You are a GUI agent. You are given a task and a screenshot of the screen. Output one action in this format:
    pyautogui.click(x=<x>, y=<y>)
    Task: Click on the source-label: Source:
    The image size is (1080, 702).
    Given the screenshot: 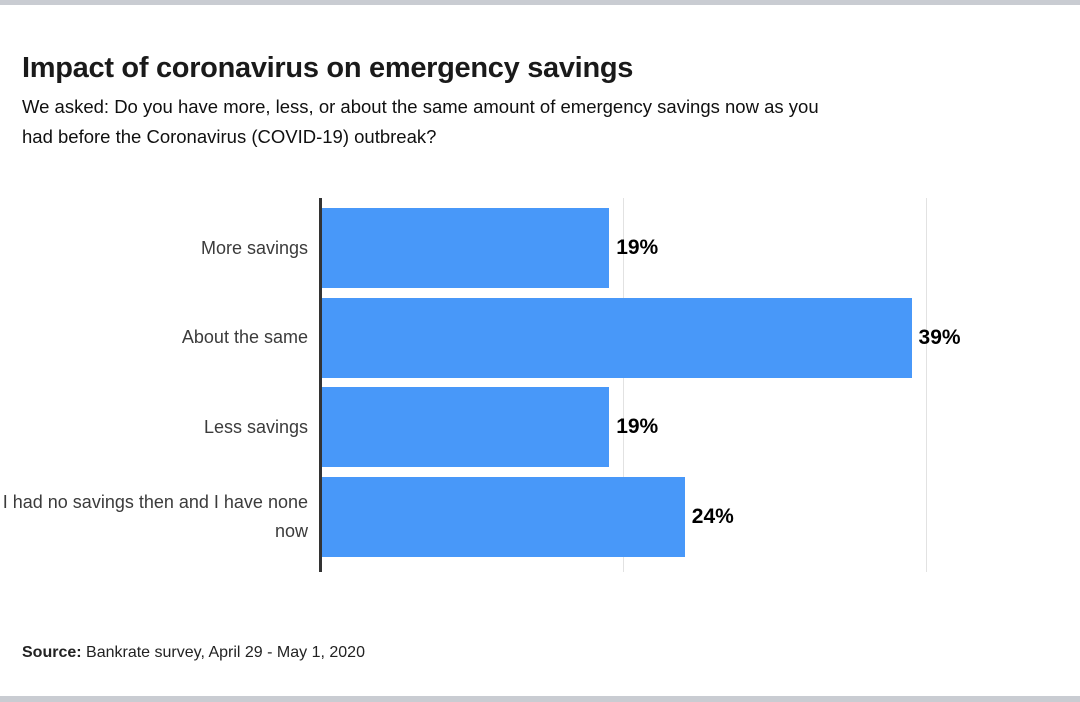 What is the action you would take?
    pyautogui.click(x=52, y=652)
    